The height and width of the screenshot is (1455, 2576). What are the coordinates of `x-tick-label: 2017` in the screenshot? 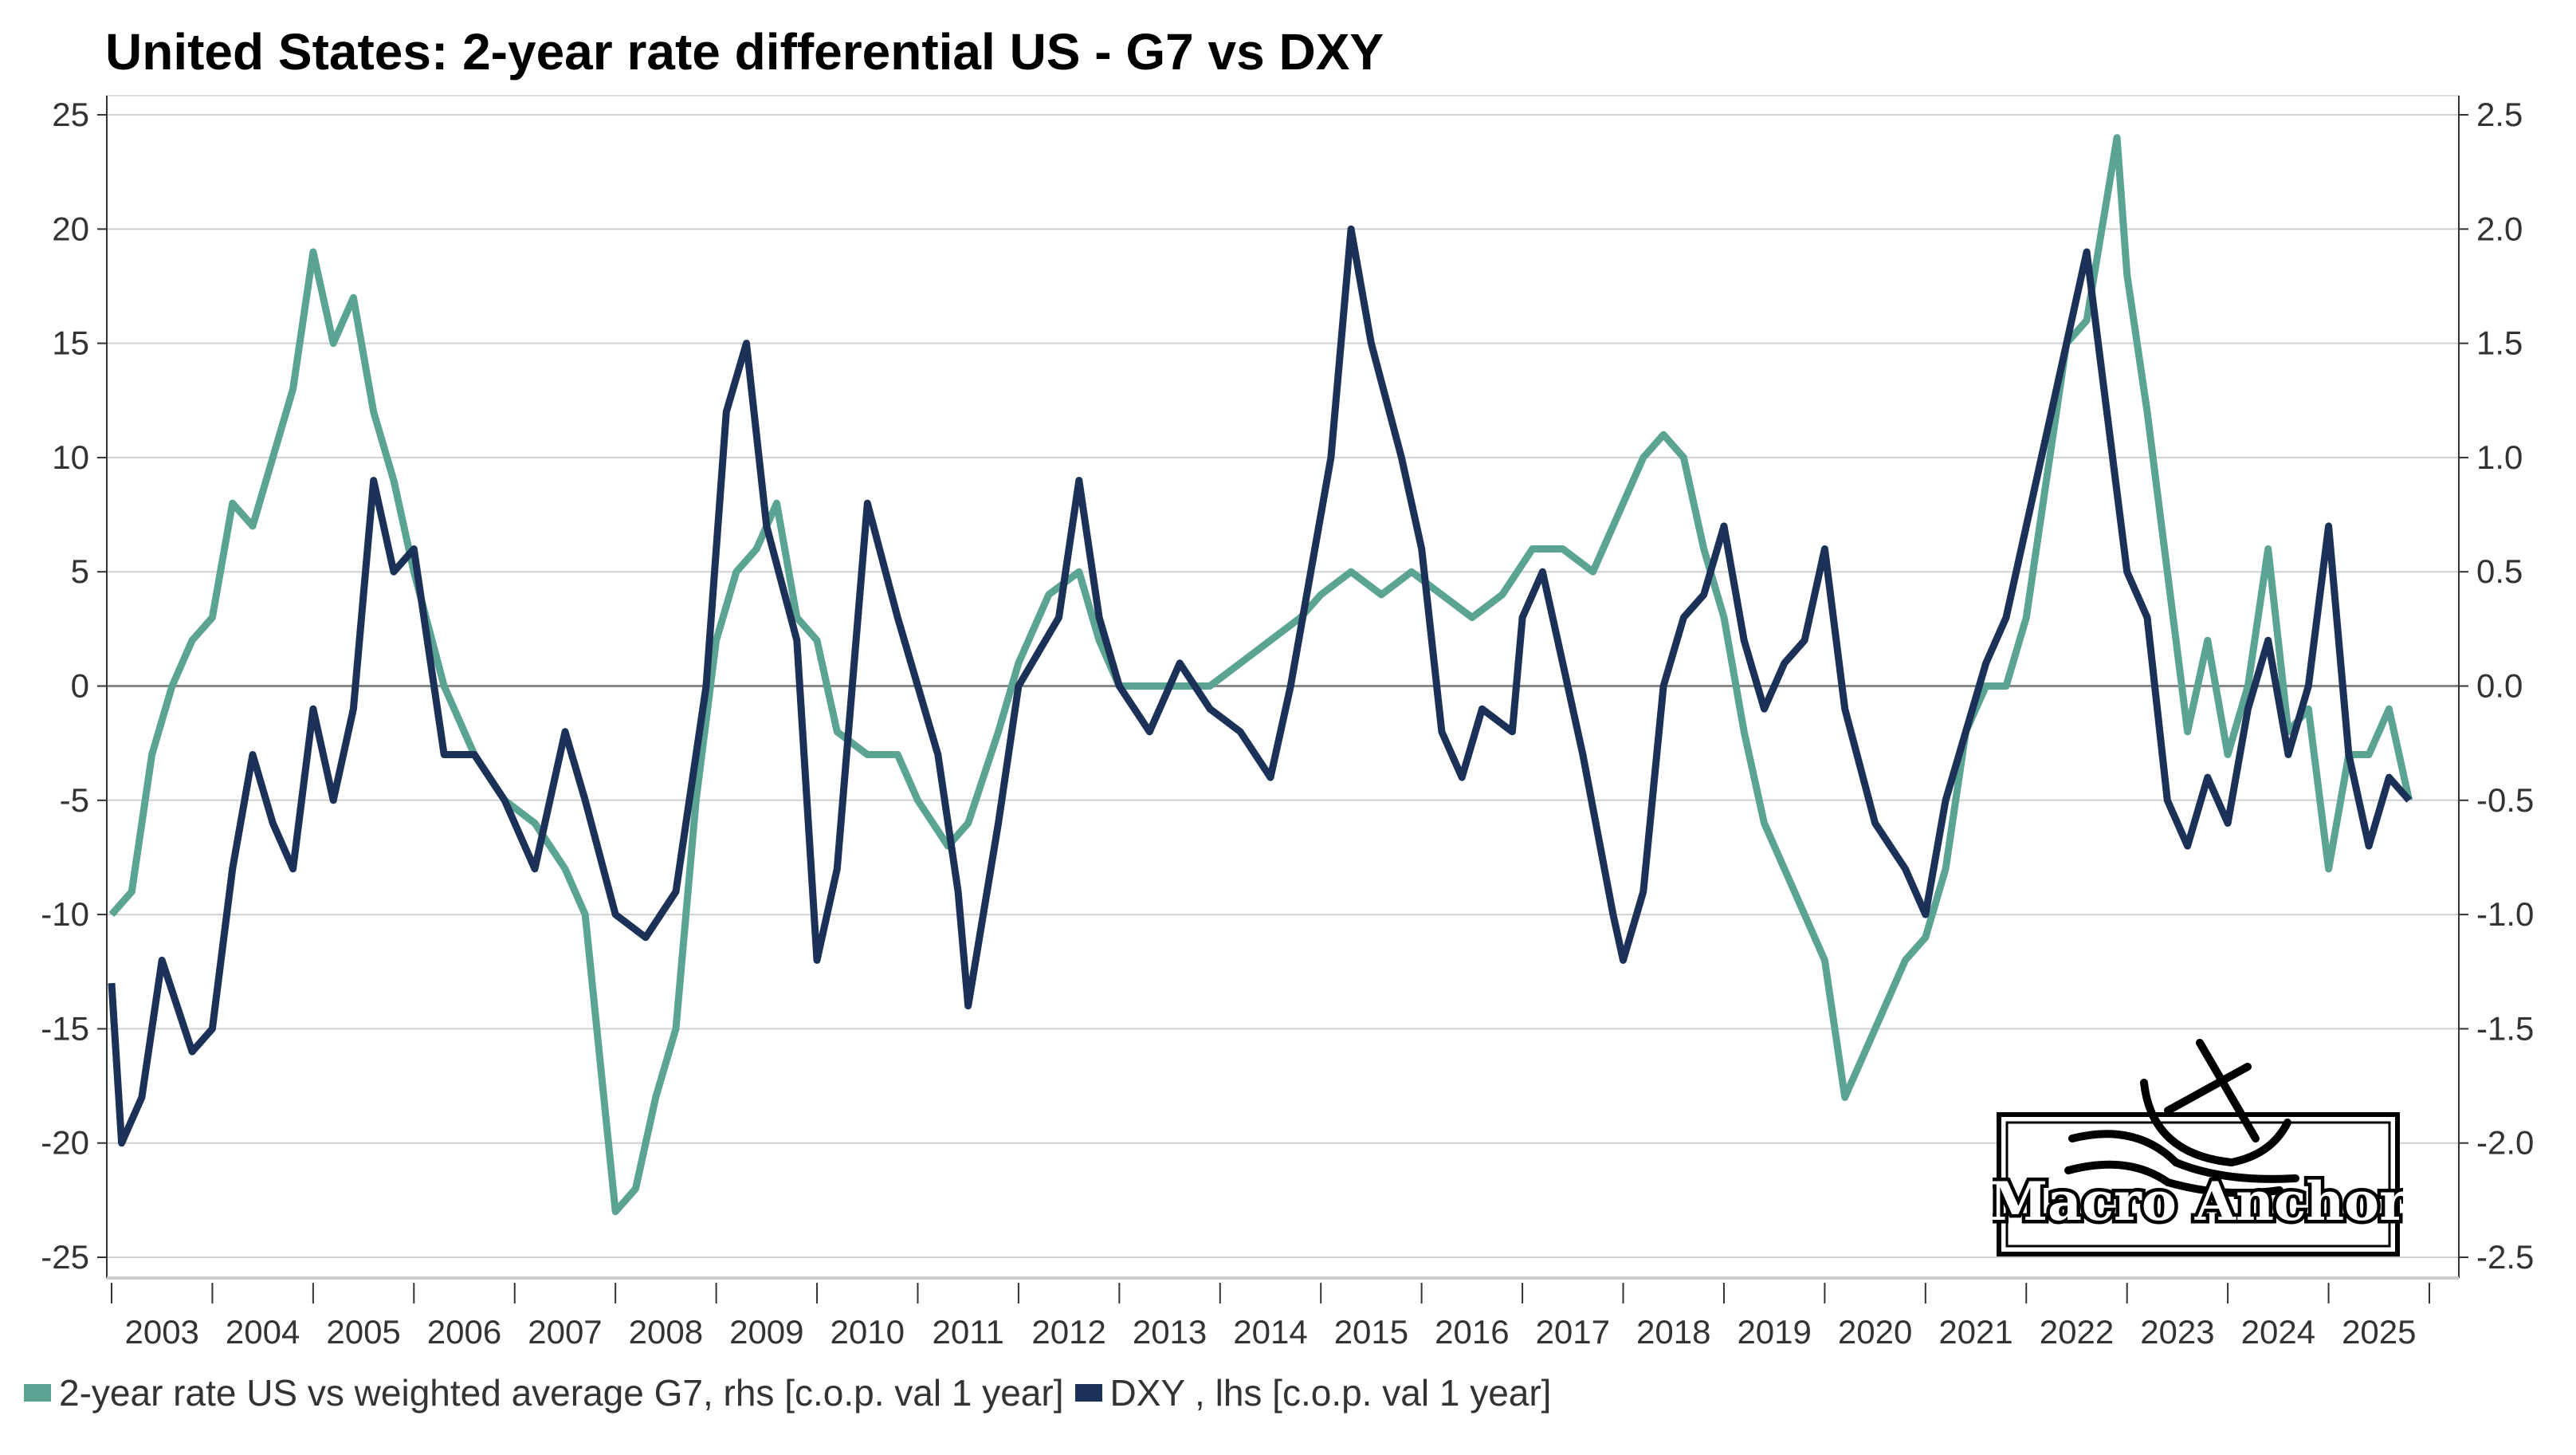 It's located at (1573, 1332).